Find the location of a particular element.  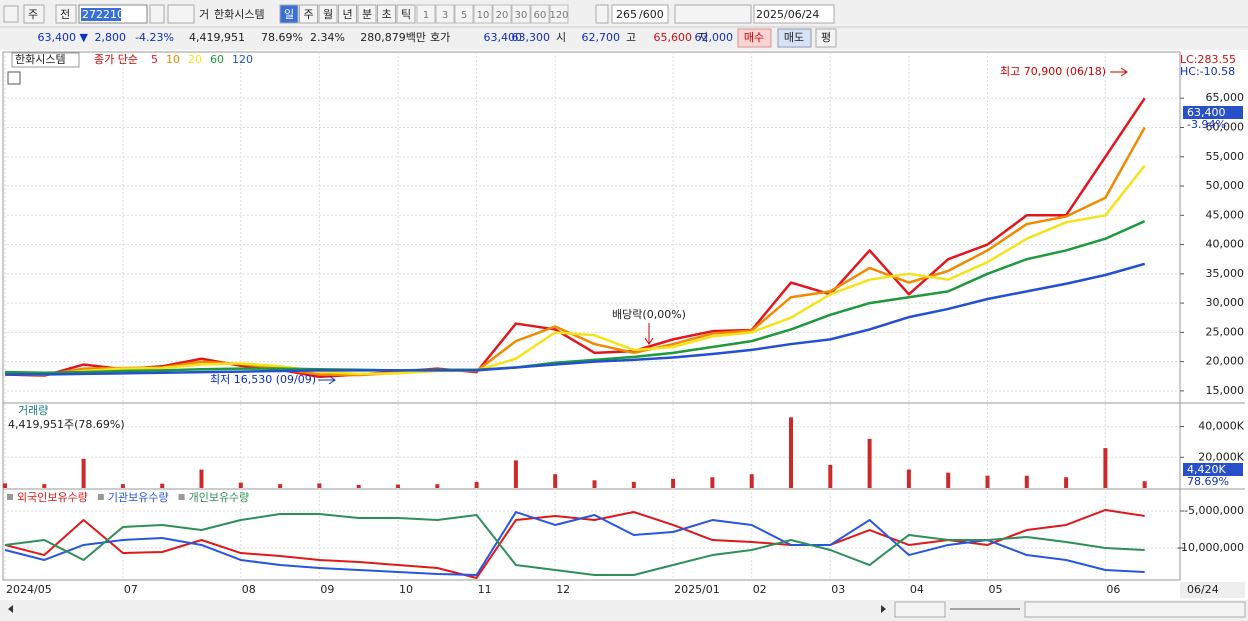

volume-subtitle: 4,419,951주(78.69%) is located at coordinates (66, 424).